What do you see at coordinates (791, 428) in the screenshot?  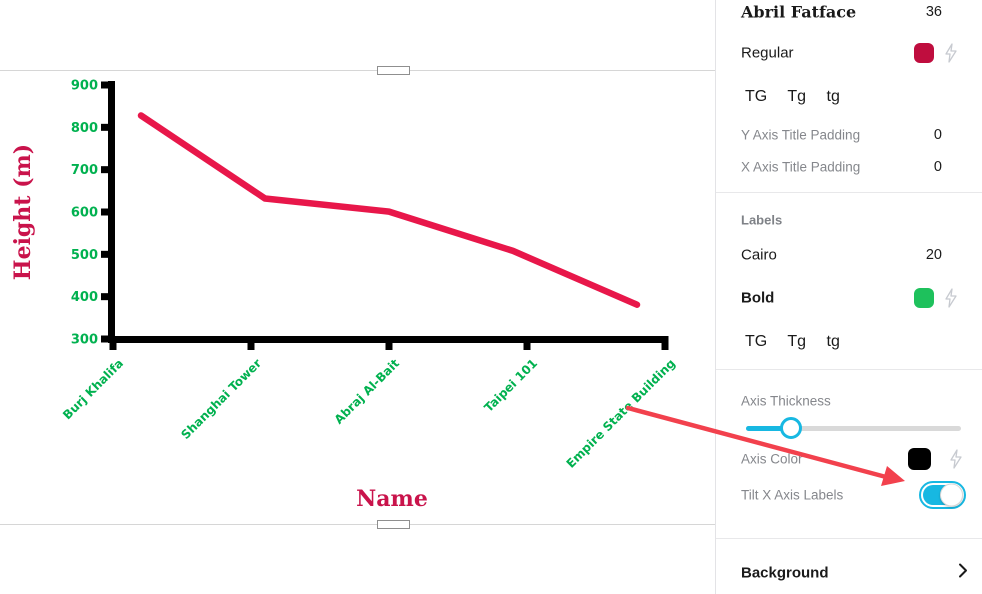 I see `slider-handle` at bounding box center [791, 428].